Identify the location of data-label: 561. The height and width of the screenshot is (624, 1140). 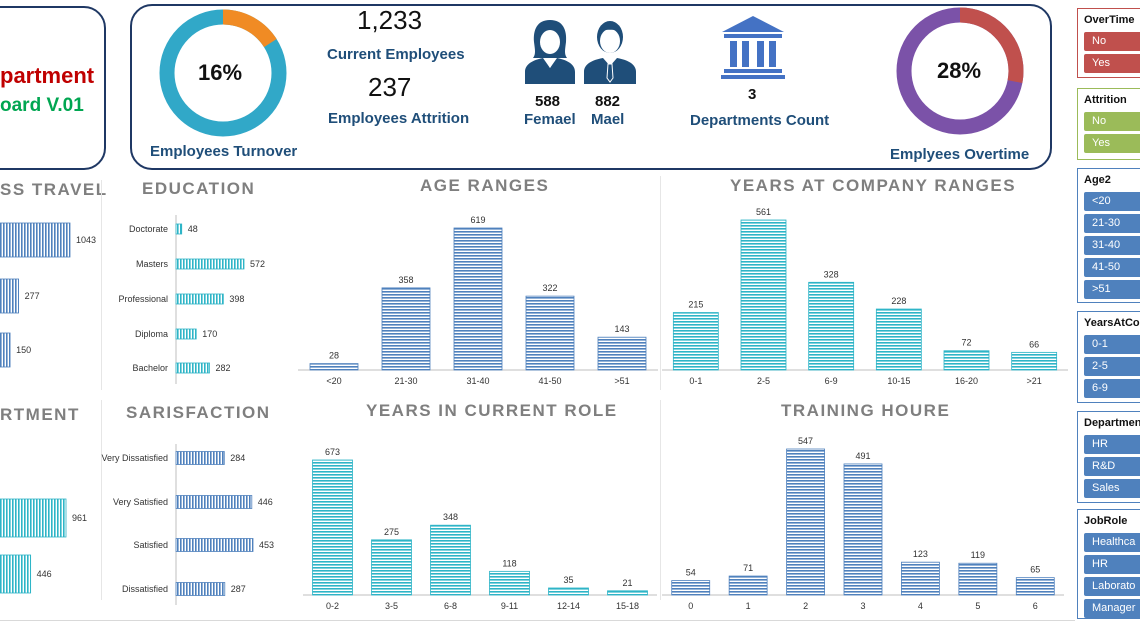
(763, 212).